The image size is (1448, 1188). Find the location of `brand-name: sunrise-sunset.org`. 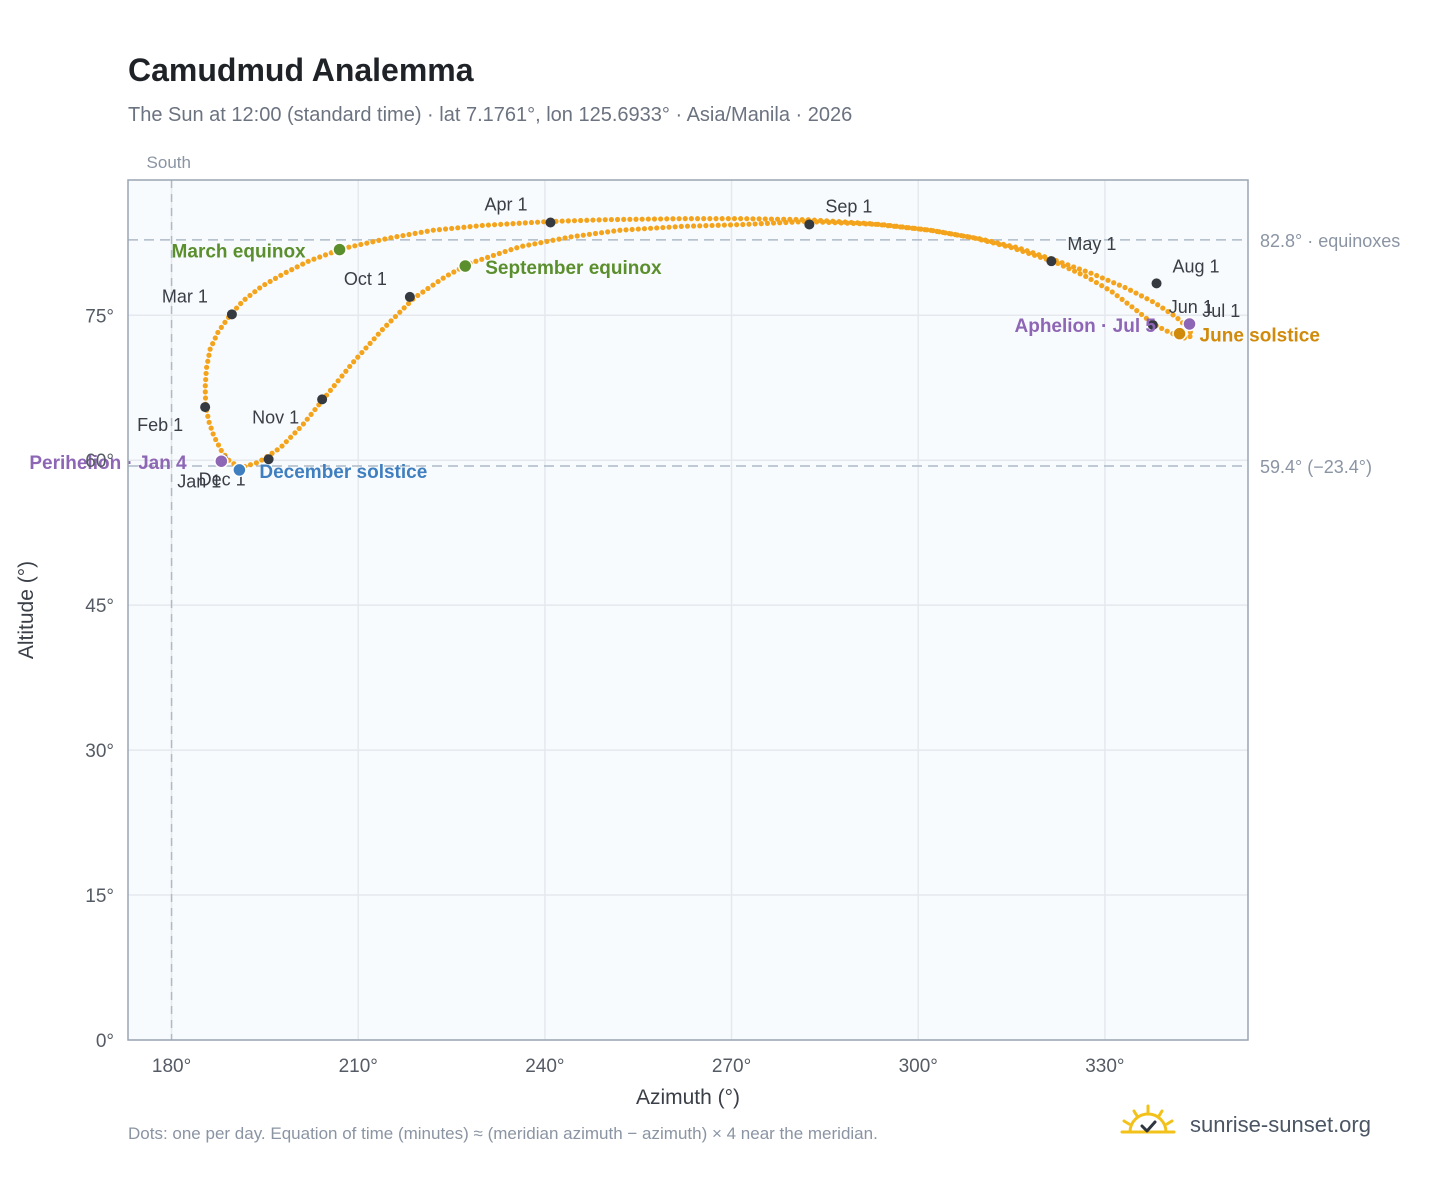

brand-name: sunrise-sunset.org is located at coordinates (1280, 1124).